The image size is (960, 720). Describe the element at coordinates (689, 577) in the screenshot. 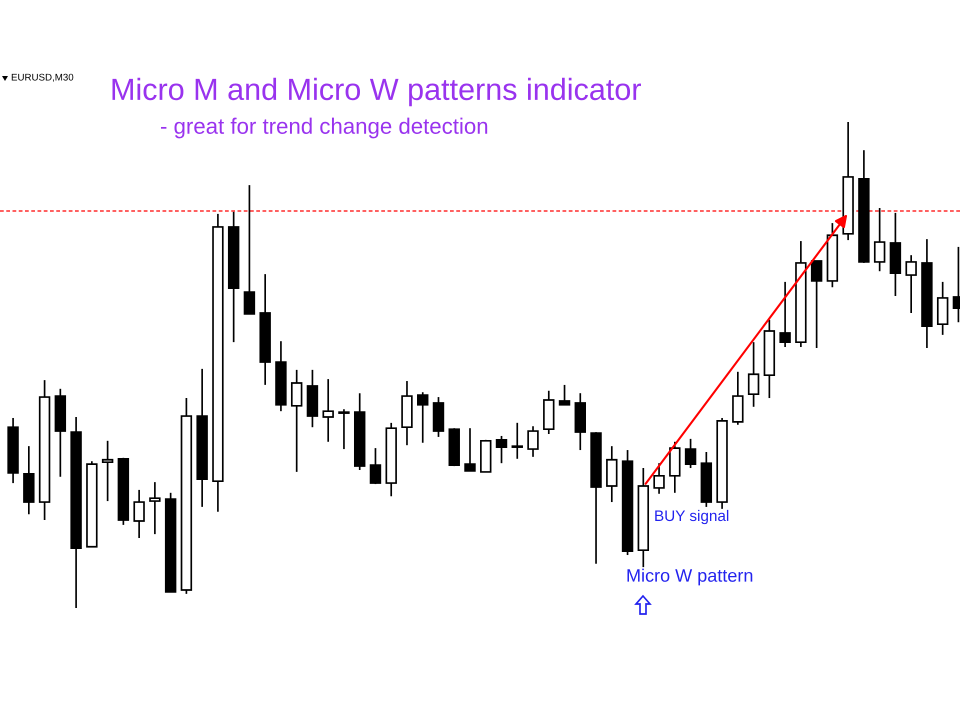

I see `annotation: Micro W pattern` at that location.